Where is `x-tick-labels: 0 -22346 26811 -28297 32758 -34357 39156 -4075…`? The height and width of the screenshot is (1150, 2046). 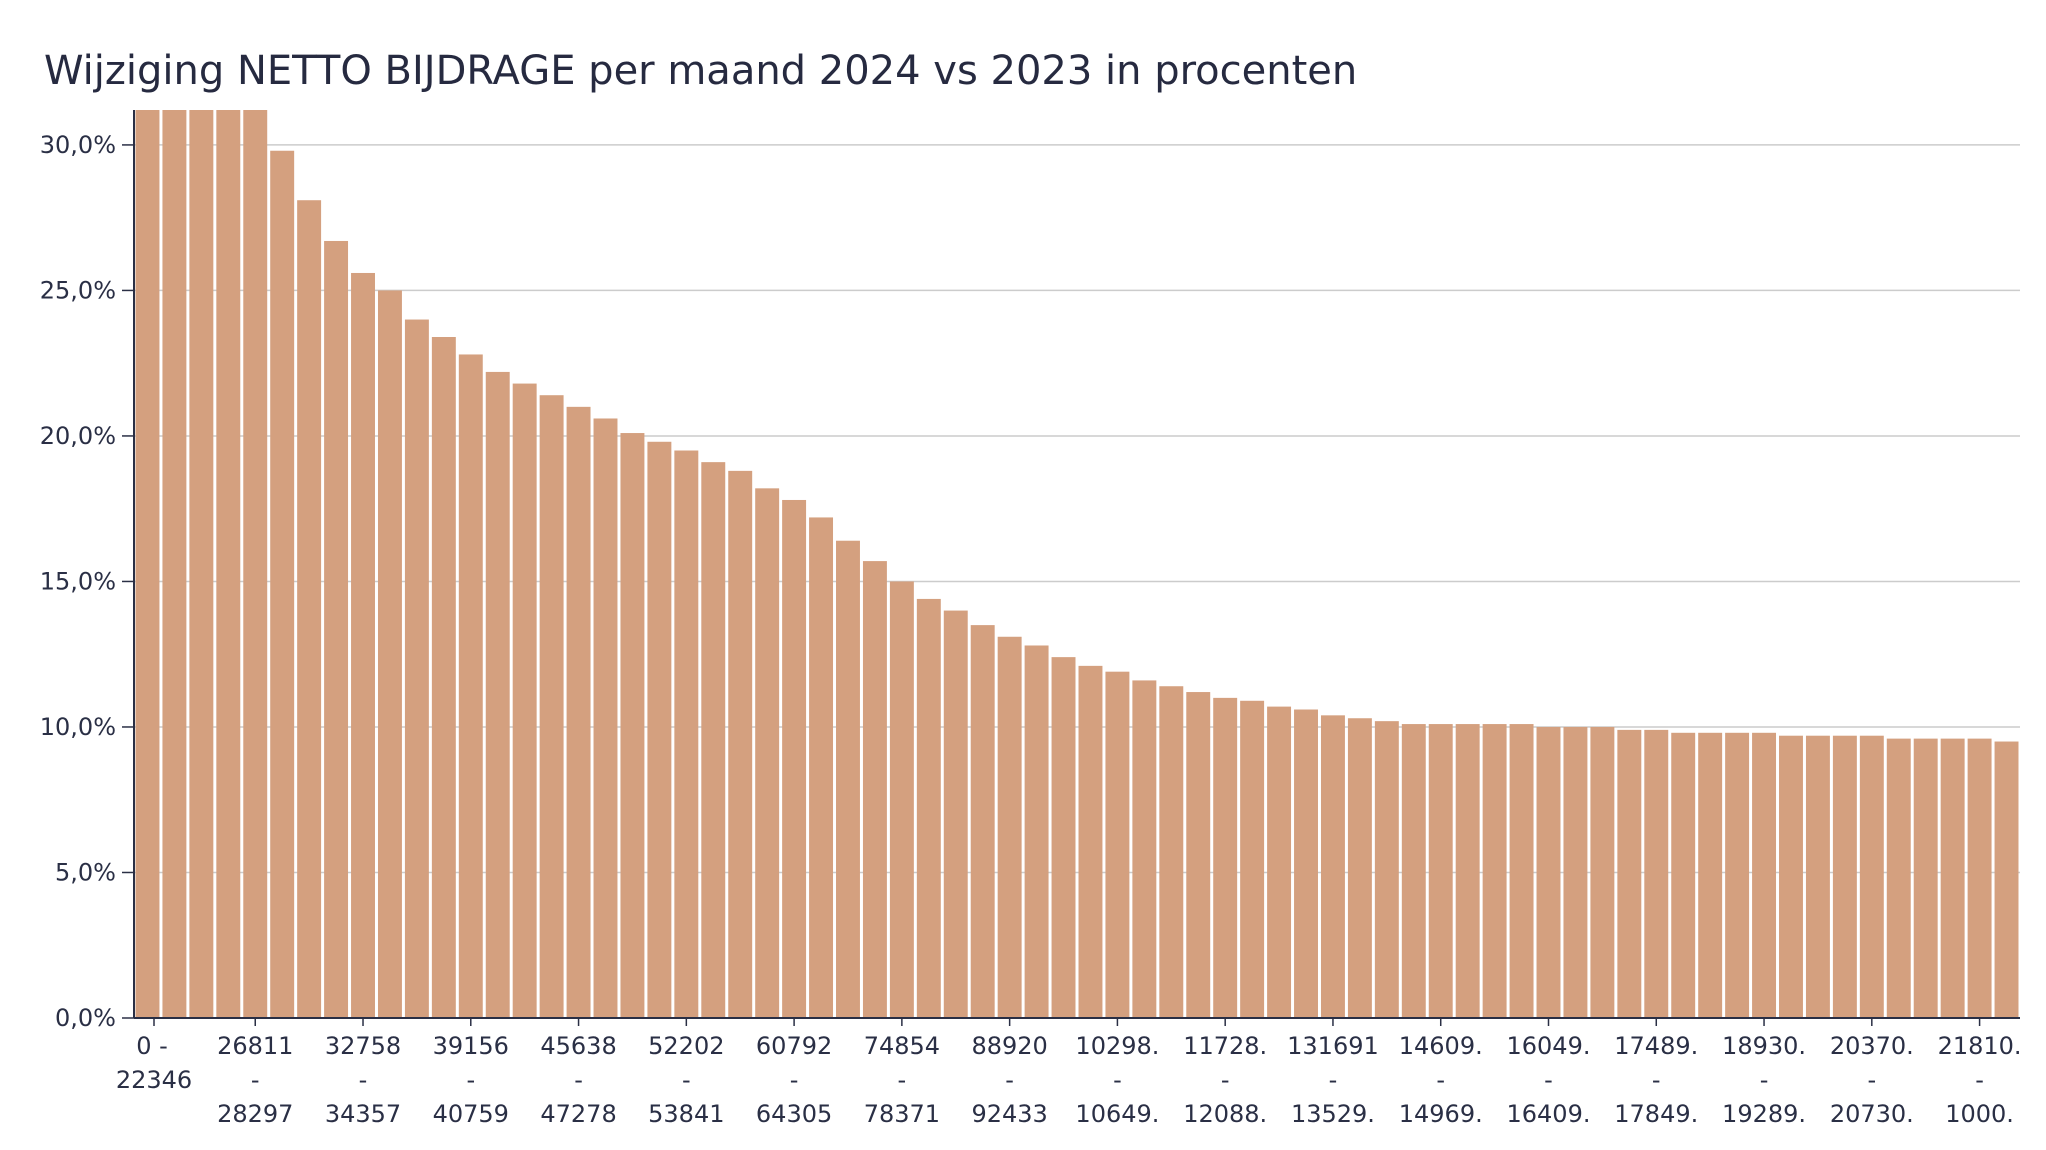 x-tick-labels: 0 -22346 26811 -28297 32758 -34357 39156 -4075… is located at coordinates (1069, 1073).